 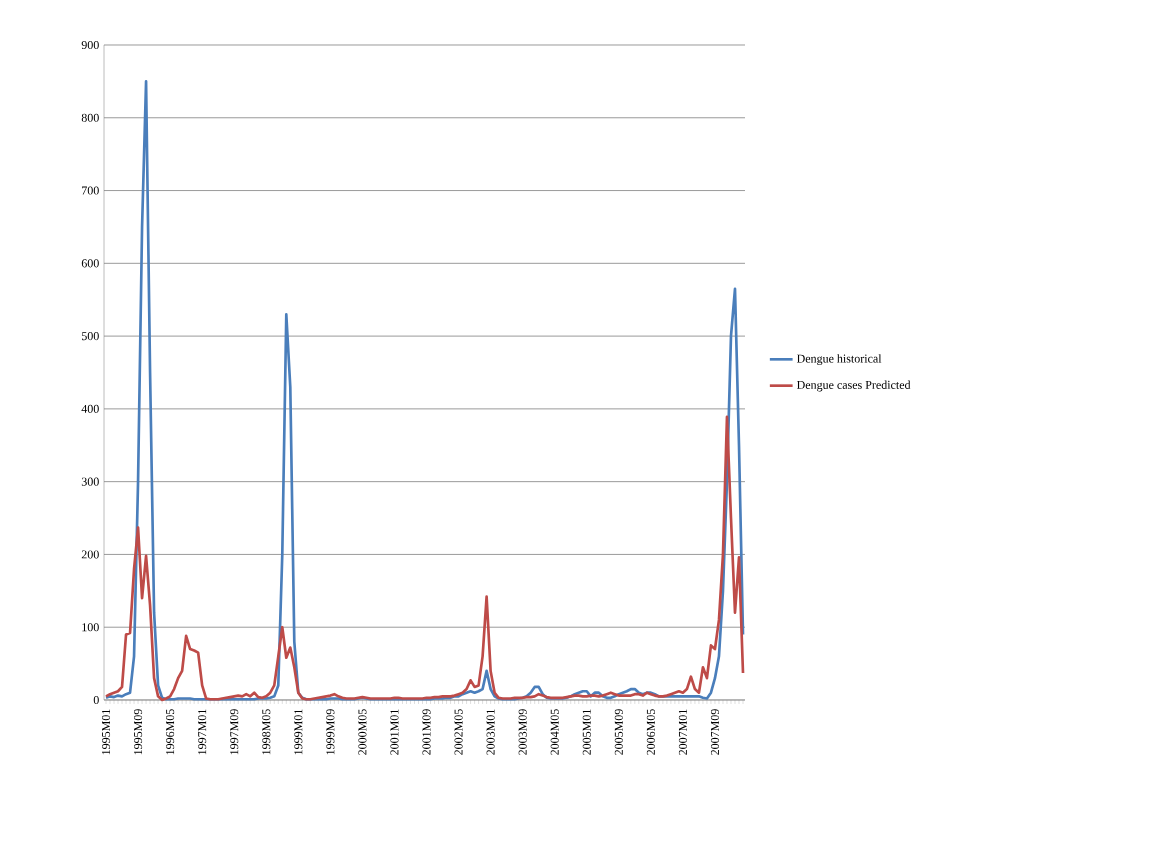 I want to click on x-tick-label: 2003M09, so click(x=522, y=732).